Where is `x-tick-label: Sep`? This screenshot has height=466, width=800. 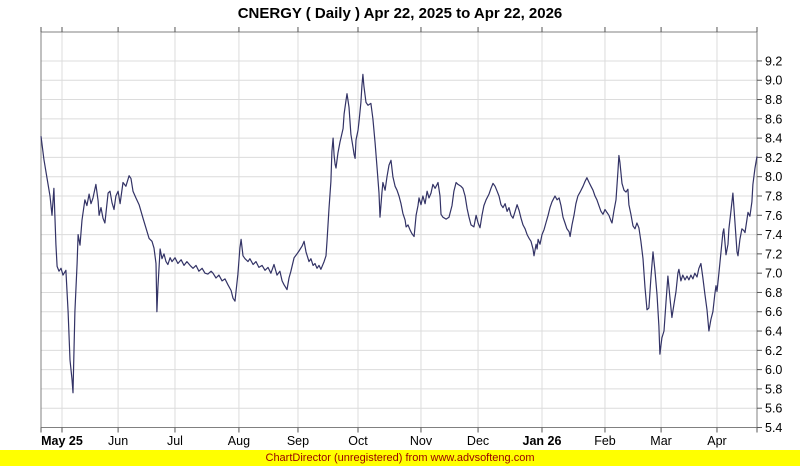 x-tick-label: Sep is located at coordinates (298, 441).